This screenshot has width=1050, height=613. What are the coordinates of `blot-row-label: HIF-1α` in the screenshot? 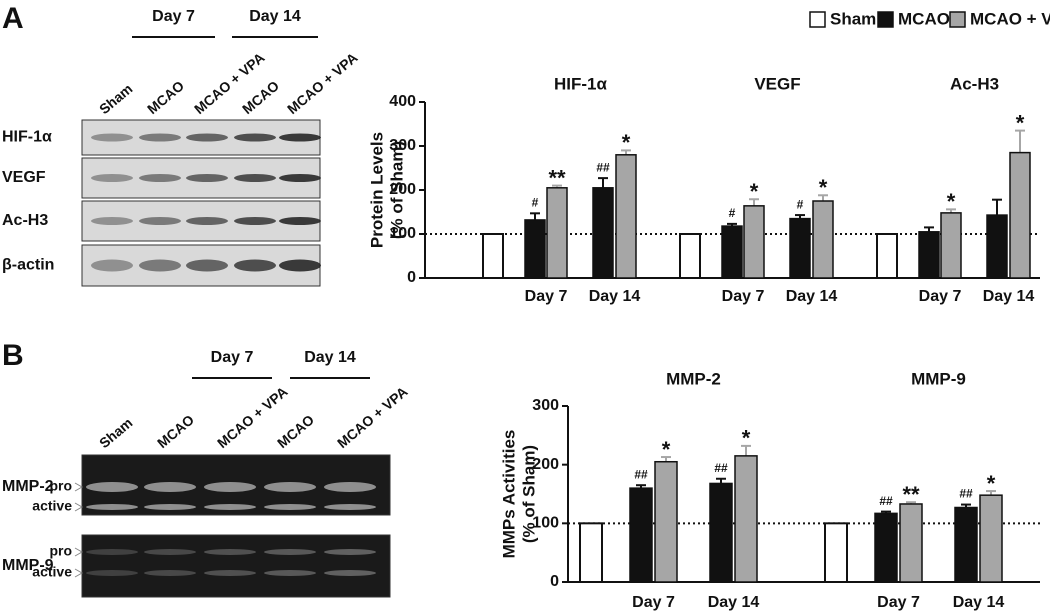 It's located at (27, 137).